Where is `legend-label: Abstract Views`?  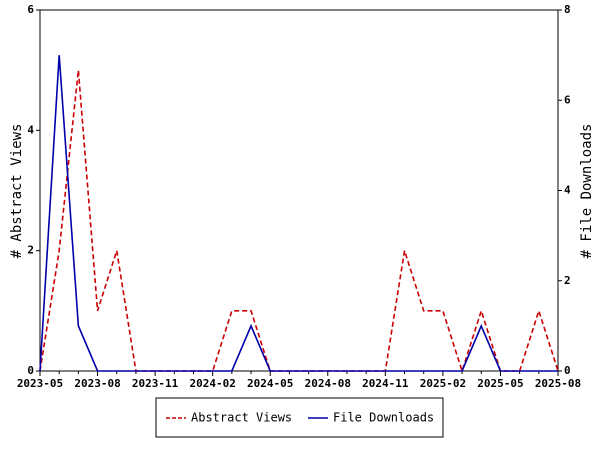 legend-label: Abstract Views is located at coordinates (241, 418).